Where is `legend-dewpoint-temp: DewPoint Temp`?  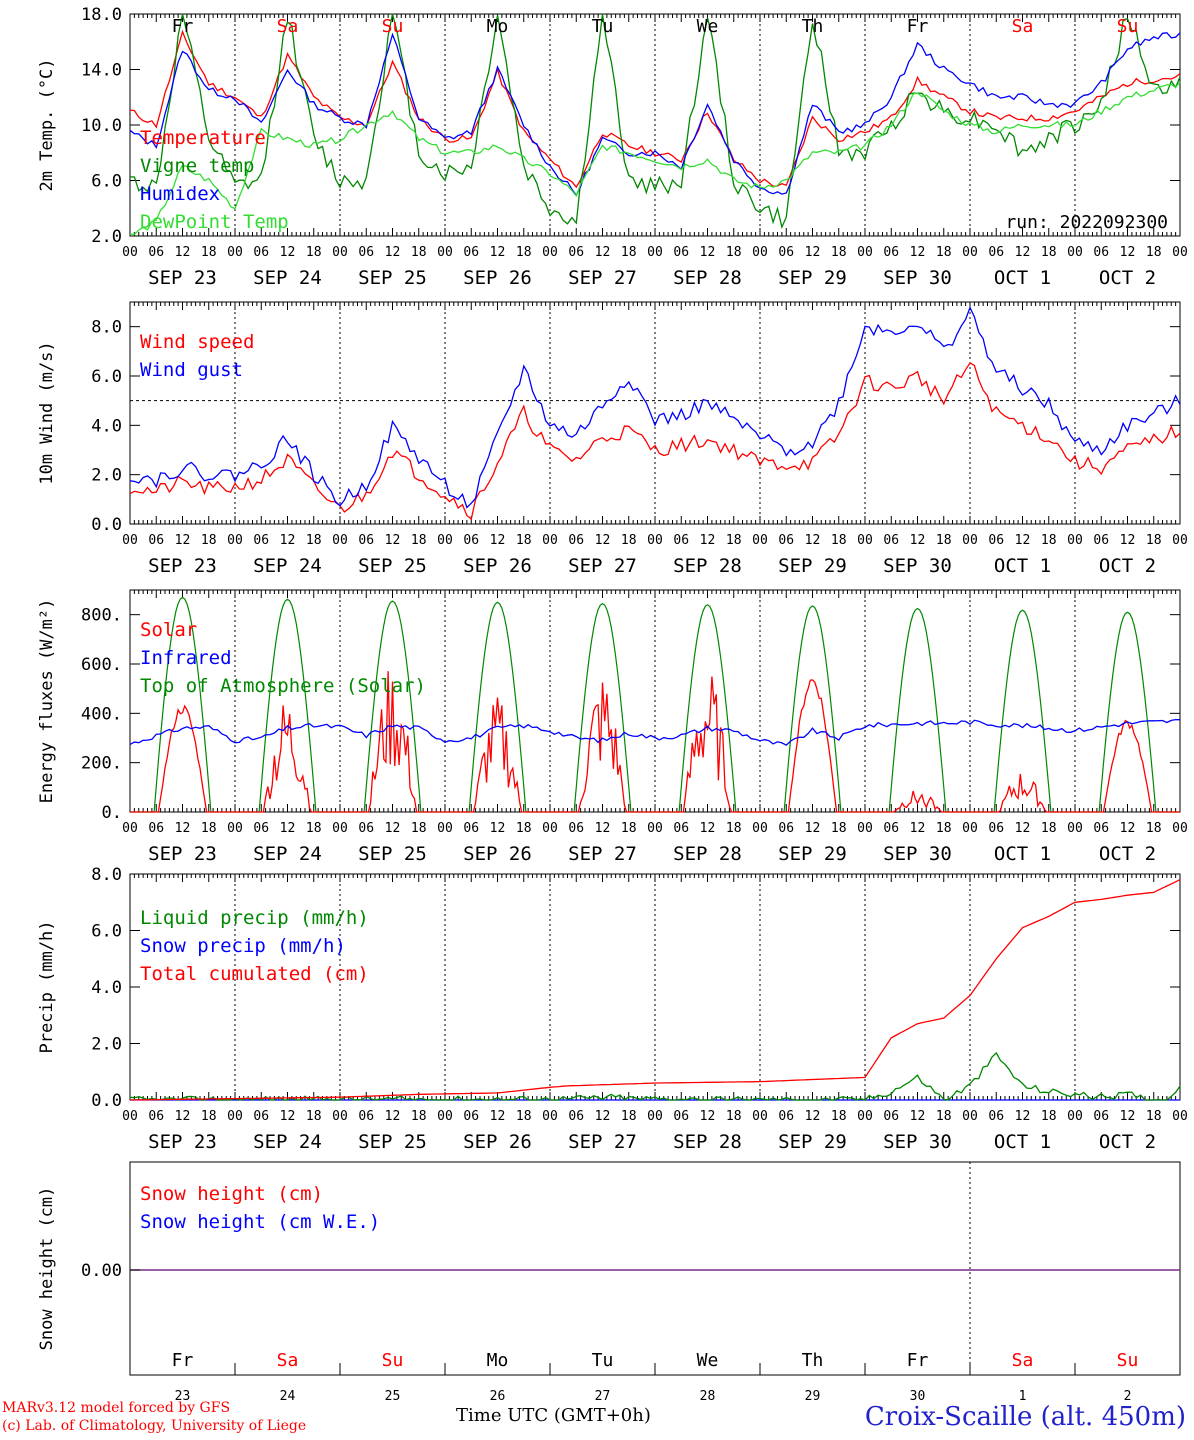 legend-dewpoint-temp: DewPoint Temp is located at coordinates (214, 222).